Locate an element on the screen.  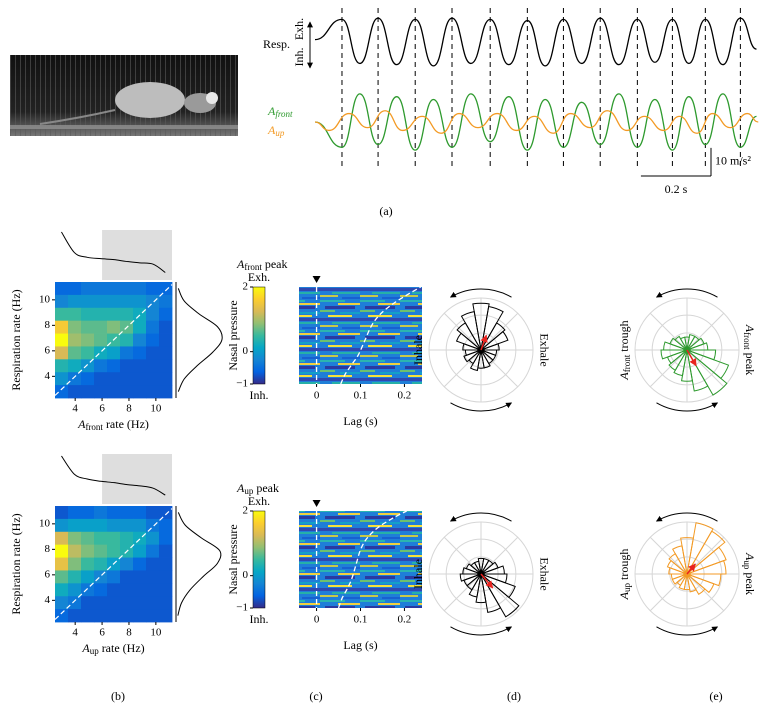
x-tick-label: 6 is located at coordinates (102, 409).